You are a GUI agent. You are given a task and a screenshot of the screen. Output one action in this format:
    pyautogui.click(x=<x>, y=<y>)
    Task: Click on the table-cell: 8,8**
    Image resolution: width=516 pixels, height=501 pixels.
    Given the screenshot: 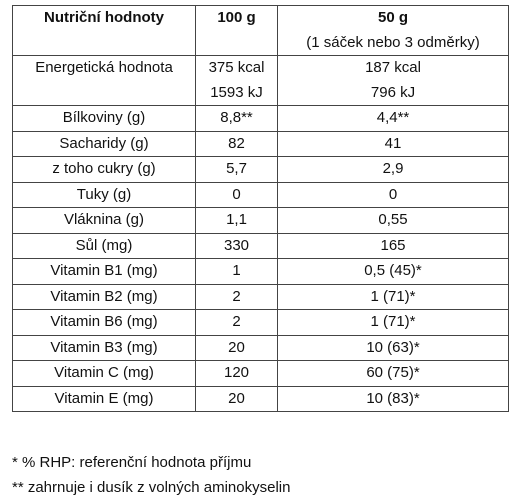 What is the action you would take?
    pyautogui.click(x=236, y=118)
    